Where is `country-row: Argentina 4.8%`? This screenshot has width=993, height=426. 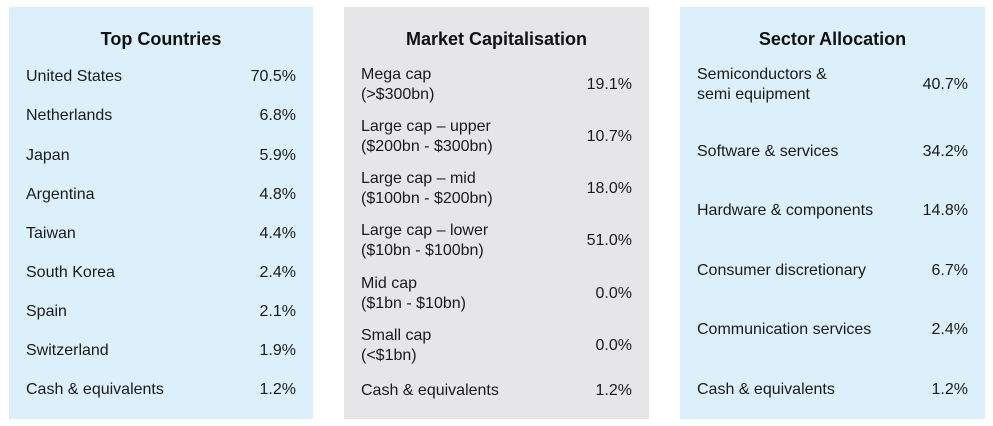
country-row: Argentina 4.8% is located at coordinates (161, 195).